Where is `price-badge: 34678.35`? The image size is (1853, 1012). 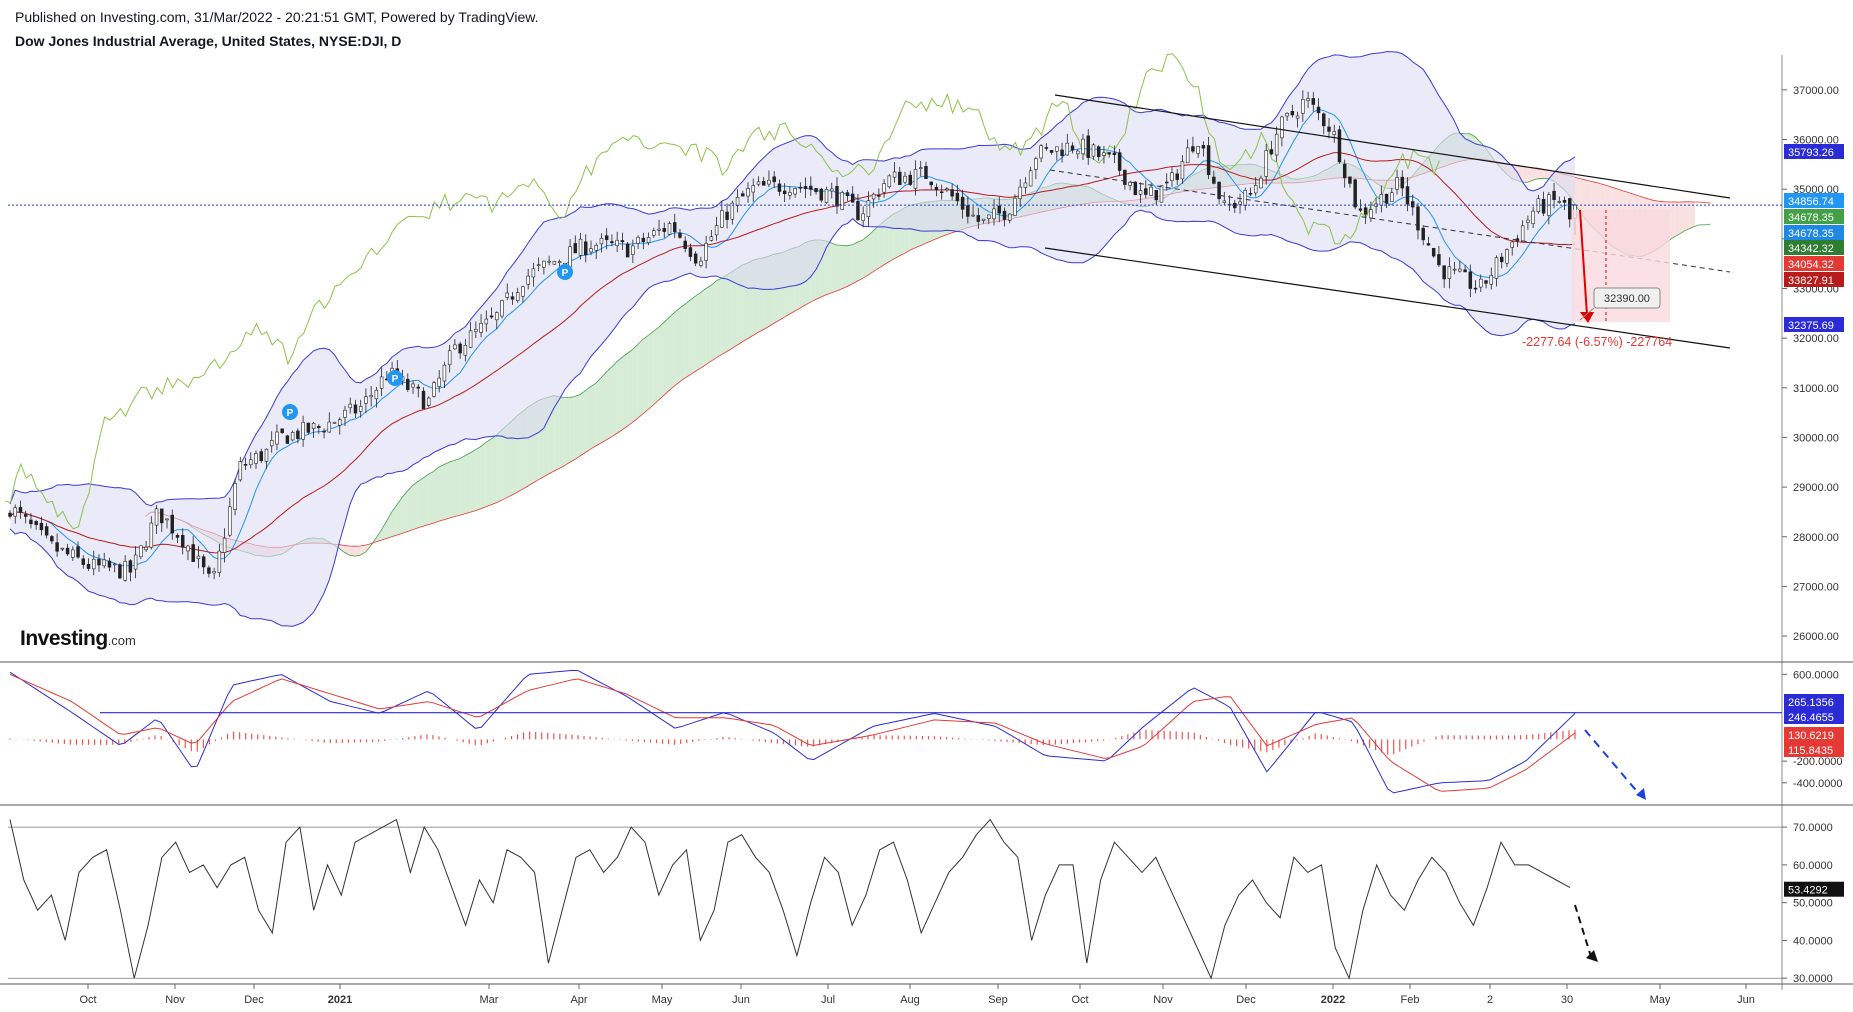 price-badge: 34678.35 is located at coordinates (1814, 216).